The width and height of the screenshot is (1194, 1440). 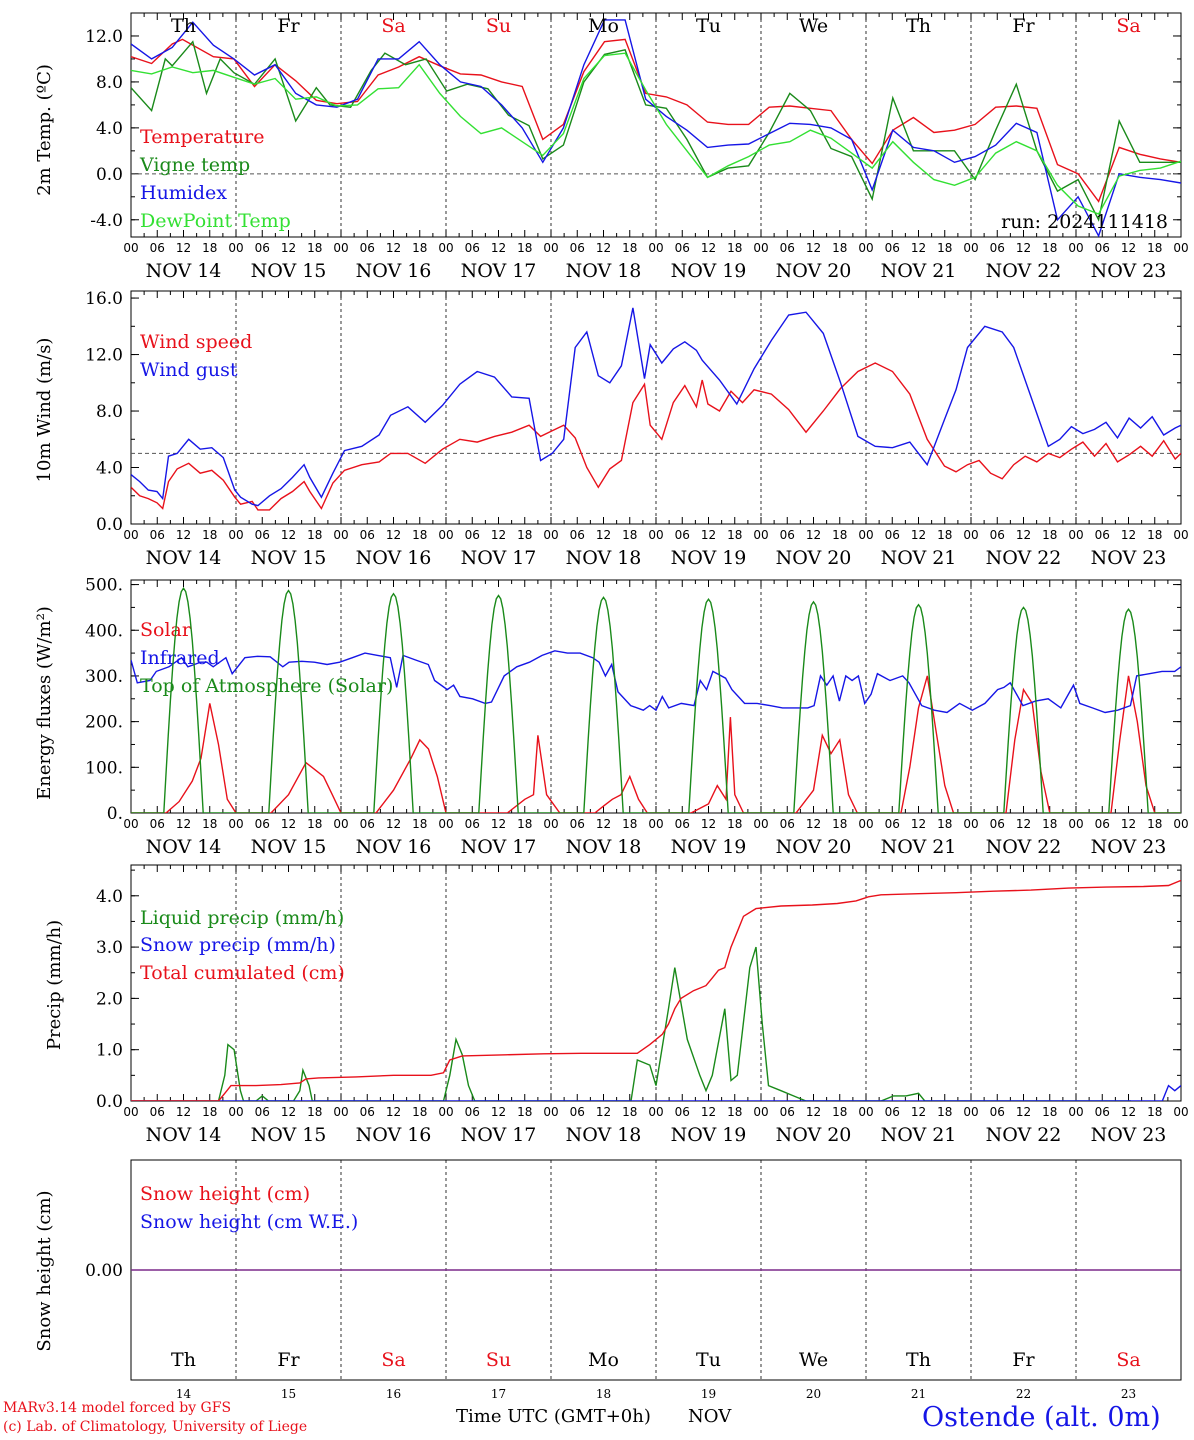 I want to click on y-tick-label: 0.00, so click(x=104, y=1271).